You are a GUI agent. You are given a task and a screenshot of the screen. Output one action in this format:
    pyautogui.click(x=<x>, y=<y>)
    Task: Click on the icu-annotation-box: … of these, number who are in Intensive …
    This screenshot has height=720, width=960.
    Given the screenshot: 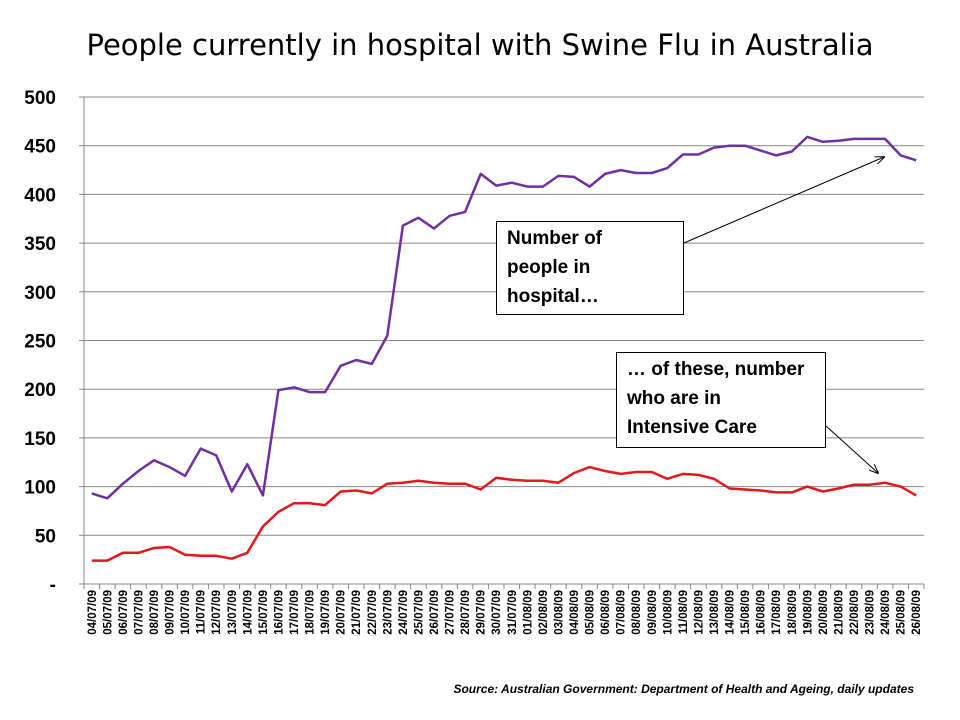 What is the action you would take?
    pyautogui.click(x=721, y=400)
    